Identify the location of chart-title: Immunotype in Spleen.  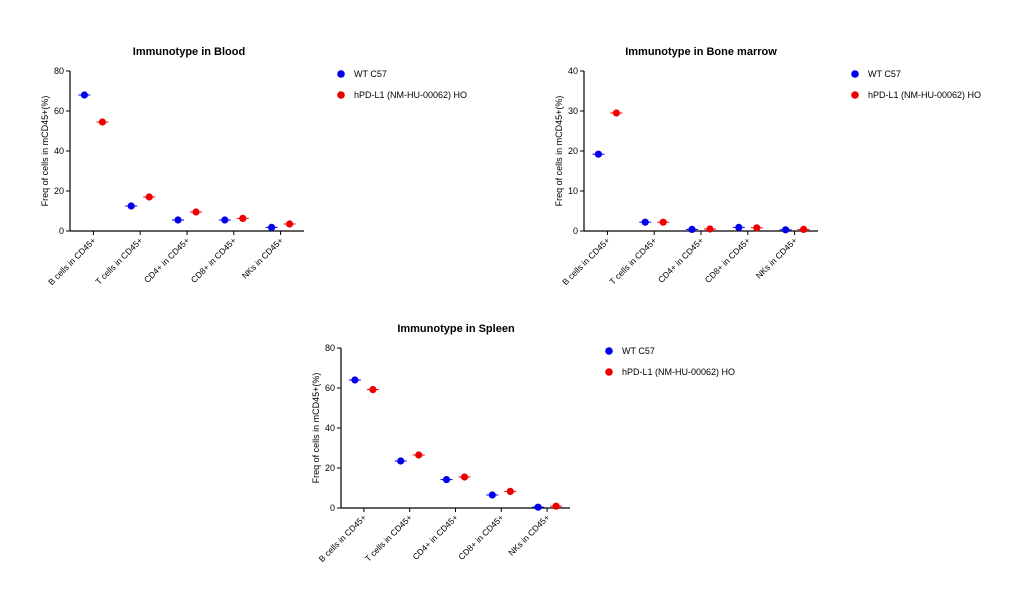
(456, 329).